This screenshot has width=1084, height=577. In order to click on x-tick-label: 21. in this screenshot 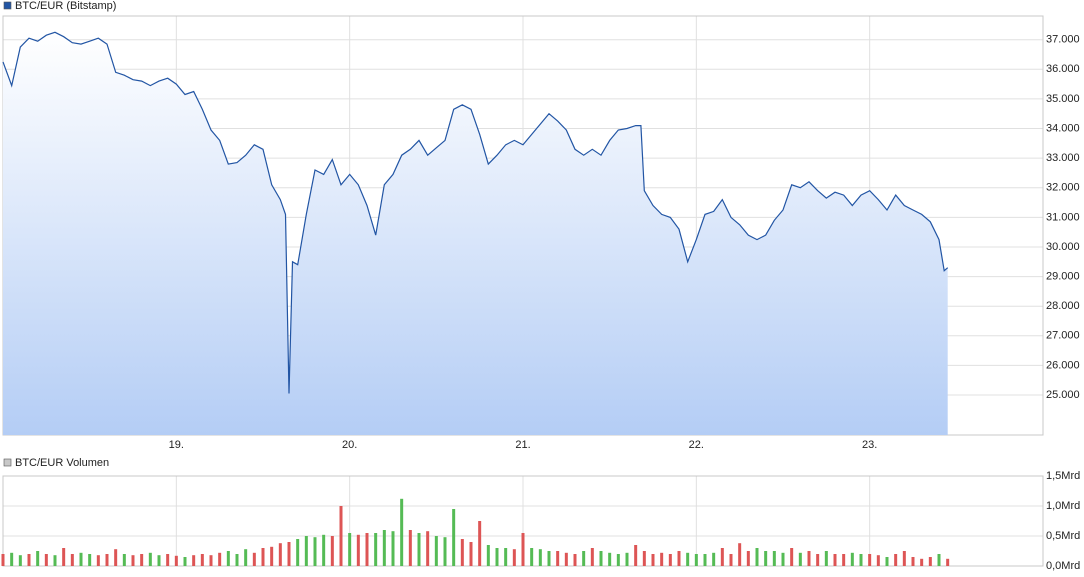, I will do `click(522, 445)`.